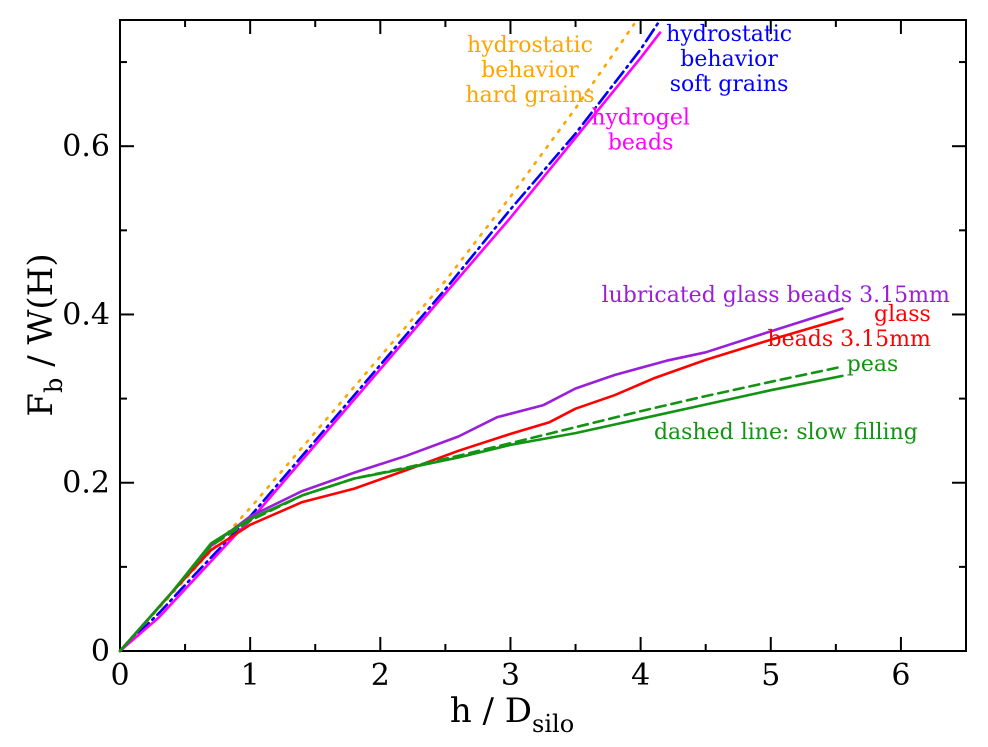  What do you see at coordinates (86, 146) in the screenshot?
I see `y-tick-label: 0.6` at bounding box center [86, 146].